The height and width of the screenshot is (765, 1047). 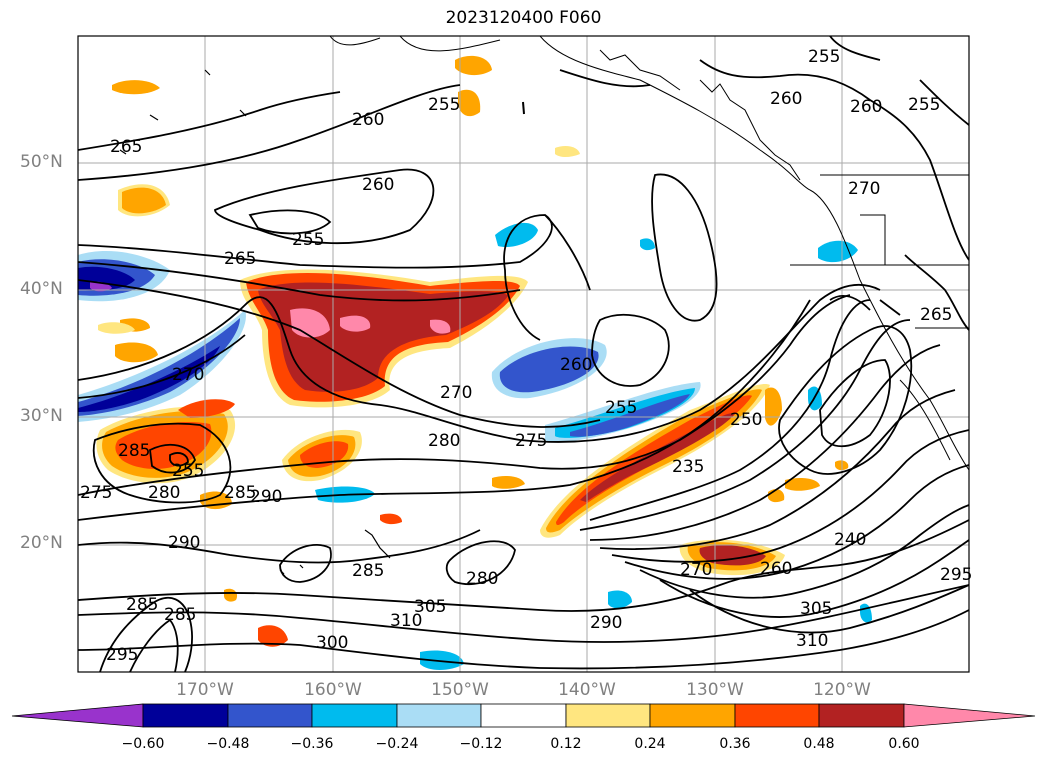 I want to click on lon-label: 120°W, so click(x=842, y=690).